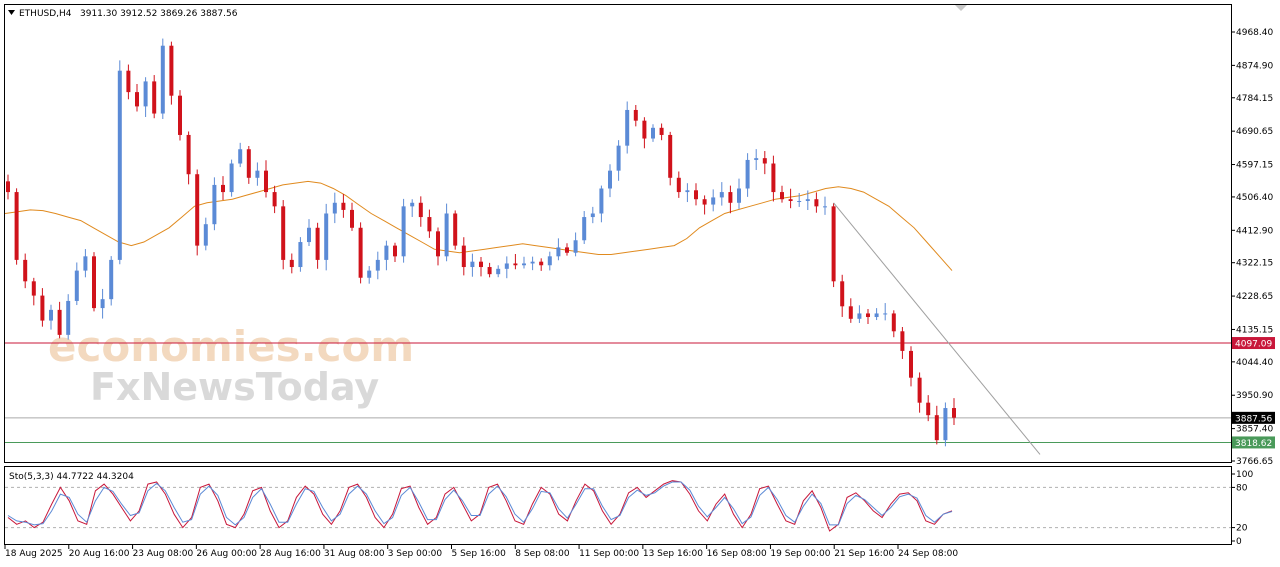  I want to click on stochastic-signal-line, so click(480, 503).